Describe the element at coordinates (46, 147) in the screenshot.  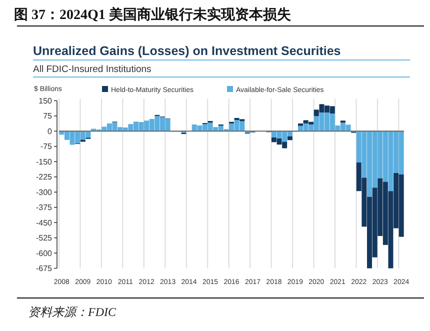
I see `y-tick-label: -75` at that location.